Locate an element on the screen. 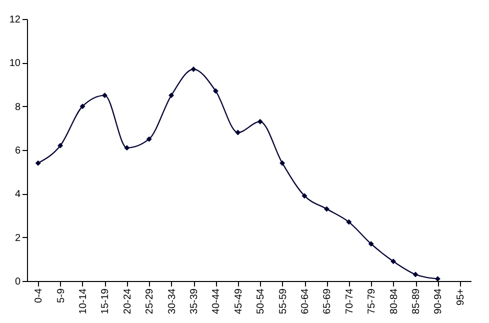 Image resolution: width=489 pixels, height=323 pixels. x-tick-label: 40-44 is located at coordinates (216, 301).